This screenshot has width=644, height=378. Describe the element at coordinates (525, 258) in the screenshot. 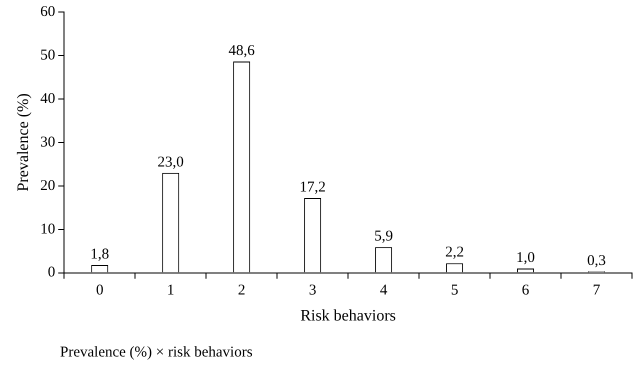

I see `data-label: 1,0` at that location.